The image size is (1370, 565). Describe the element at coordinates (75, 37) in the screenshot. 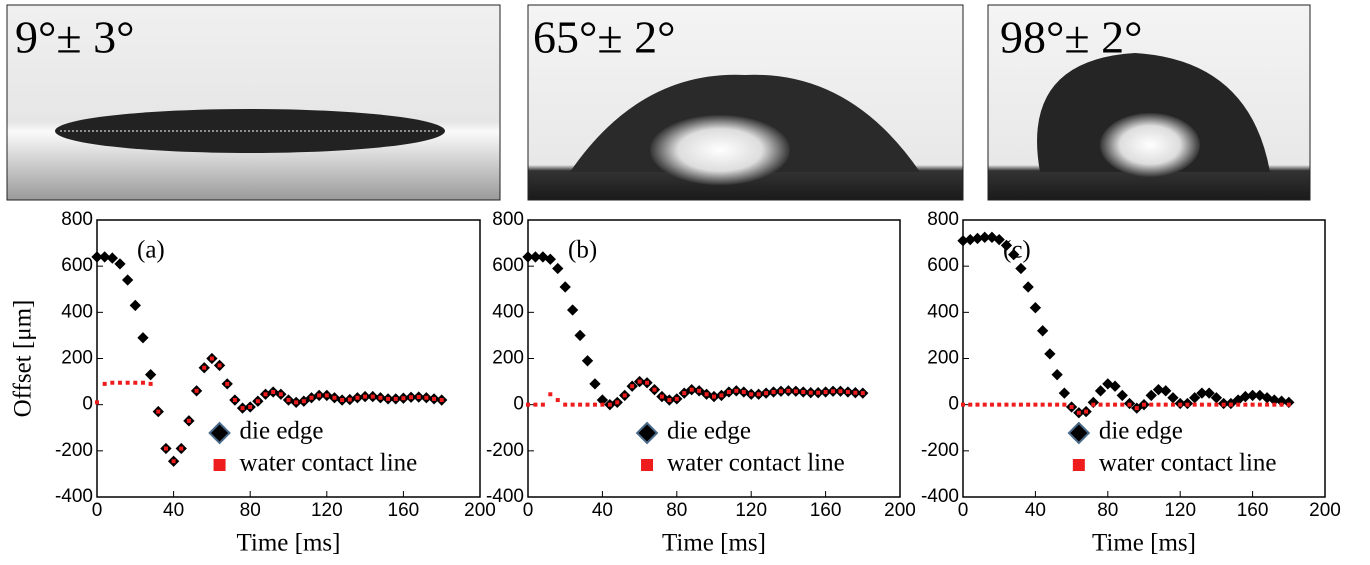

I see `photo-label: 9°± 3°` at that location.